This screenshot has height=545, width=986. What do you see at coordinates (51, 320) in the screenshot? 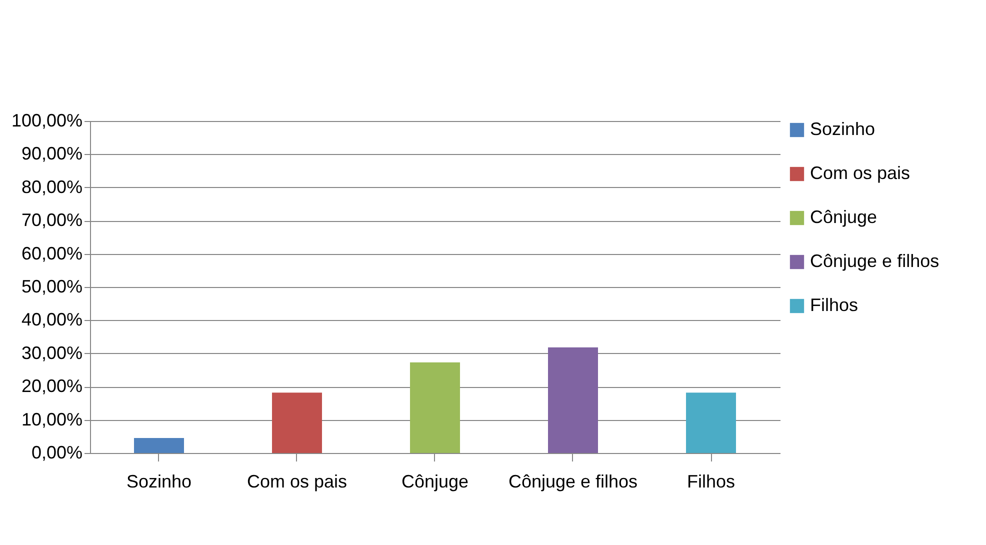
I see `y-tick-label: 40,00%` at bounding box center [51, 320].